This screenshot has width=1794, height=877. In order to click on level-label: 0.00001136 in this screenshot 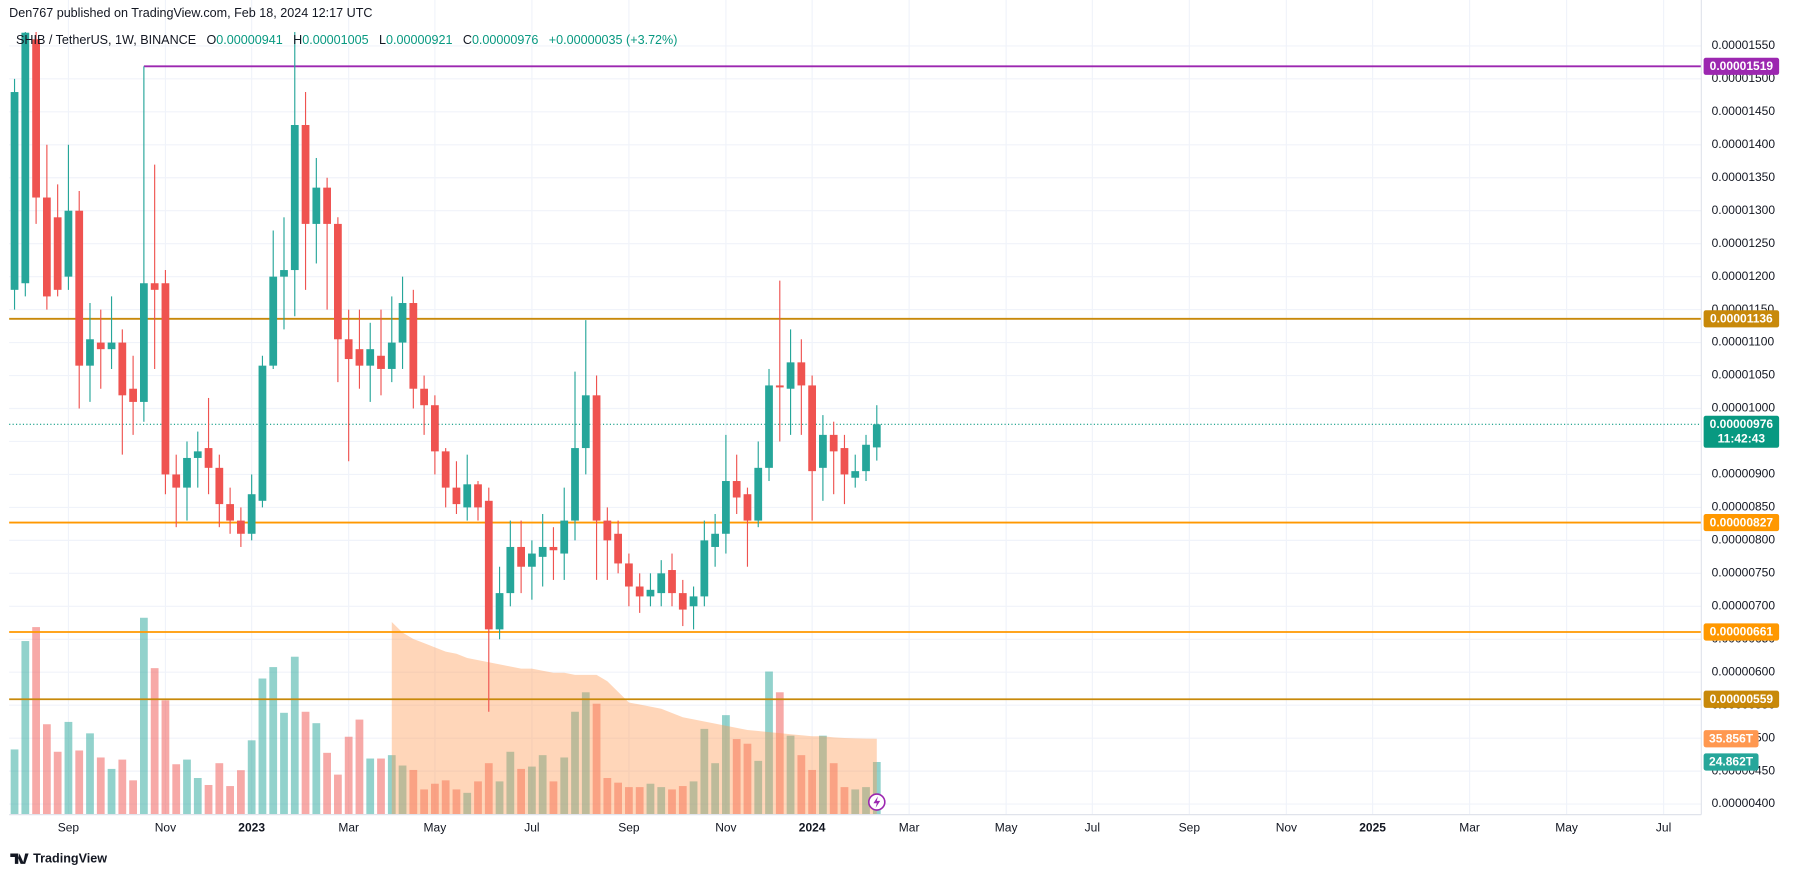, I will do `click(1741, 319)`.